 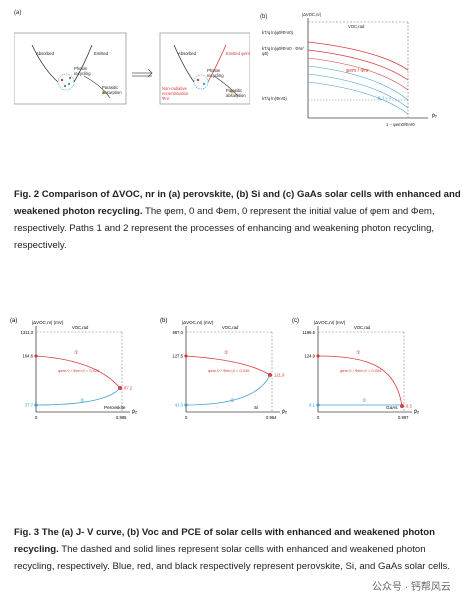 What do you see at coordinates (311, 14) in the screenshot?
I see `fig2b-ylabel: |ΔVOC,nr|` at bounding box center [311, 14].